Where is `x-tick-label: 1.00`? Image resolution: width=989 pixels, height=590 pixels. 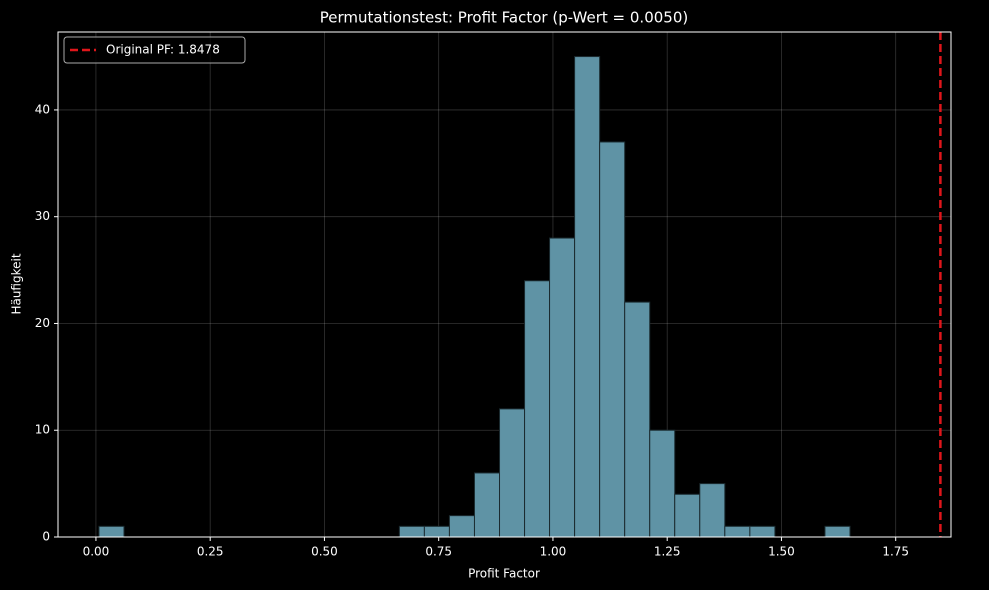 x-tick-label: 1.00 is located at coordinates (553, 552).